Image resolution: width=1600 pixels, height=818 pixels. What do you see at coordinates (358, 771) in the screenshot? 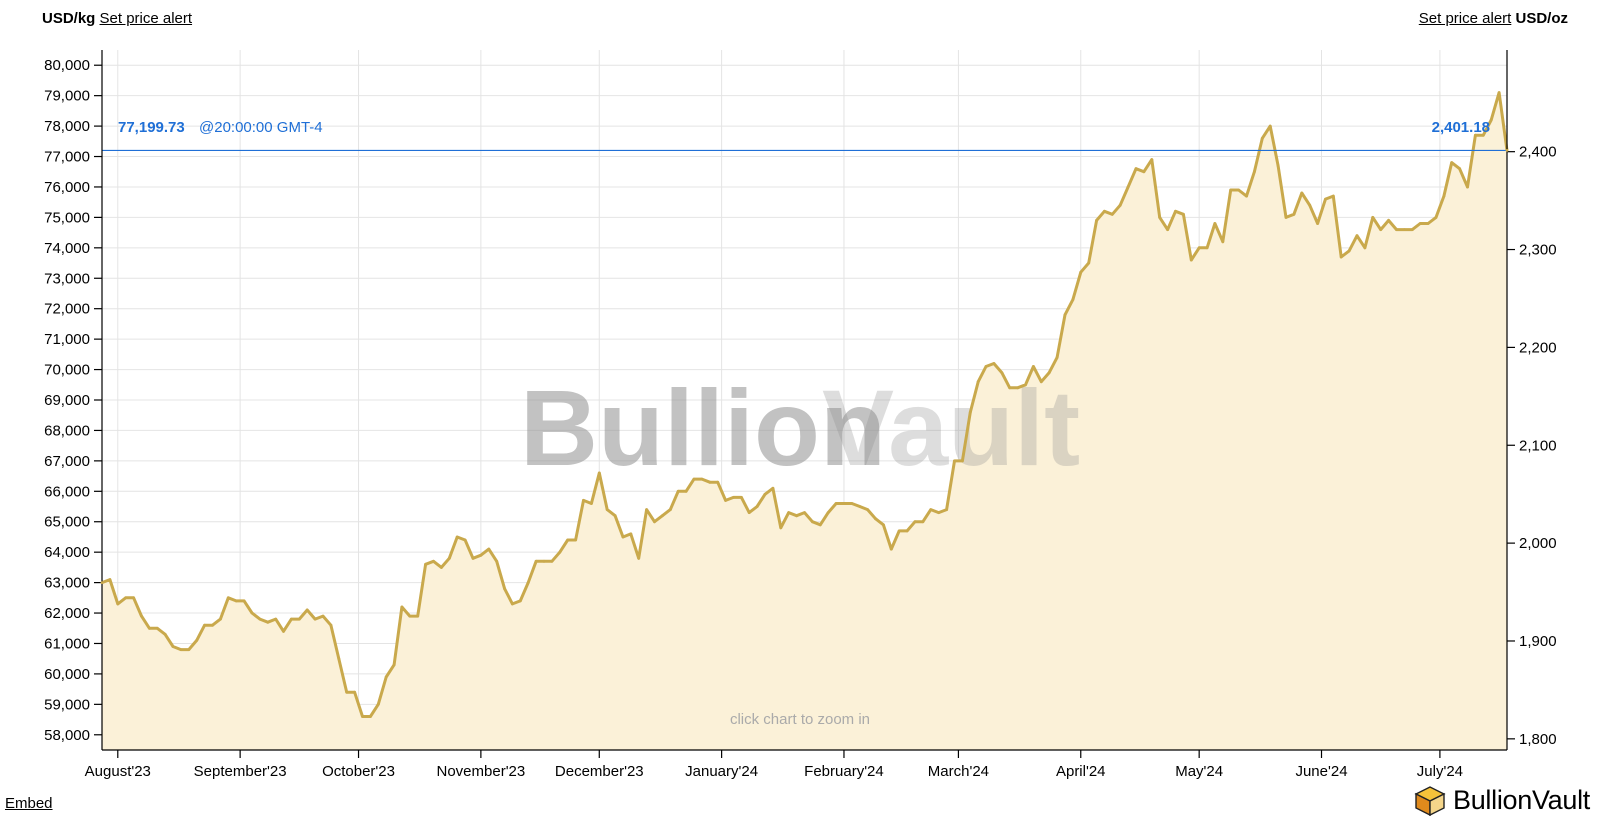
I see `x-tick-label: October'23` at bounding box center [358, 771].